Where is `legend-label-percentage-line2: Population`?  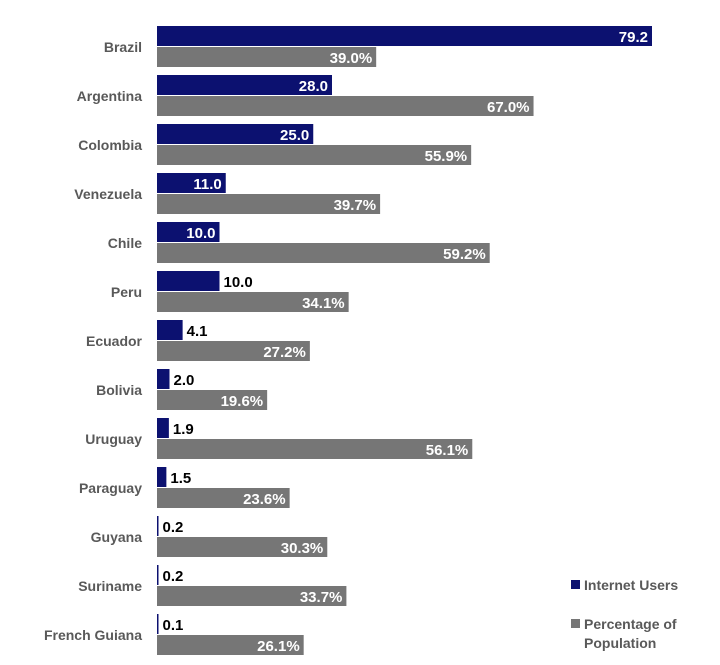
legend-label-percentage-line2: Population is located at coordinates (620, 643).